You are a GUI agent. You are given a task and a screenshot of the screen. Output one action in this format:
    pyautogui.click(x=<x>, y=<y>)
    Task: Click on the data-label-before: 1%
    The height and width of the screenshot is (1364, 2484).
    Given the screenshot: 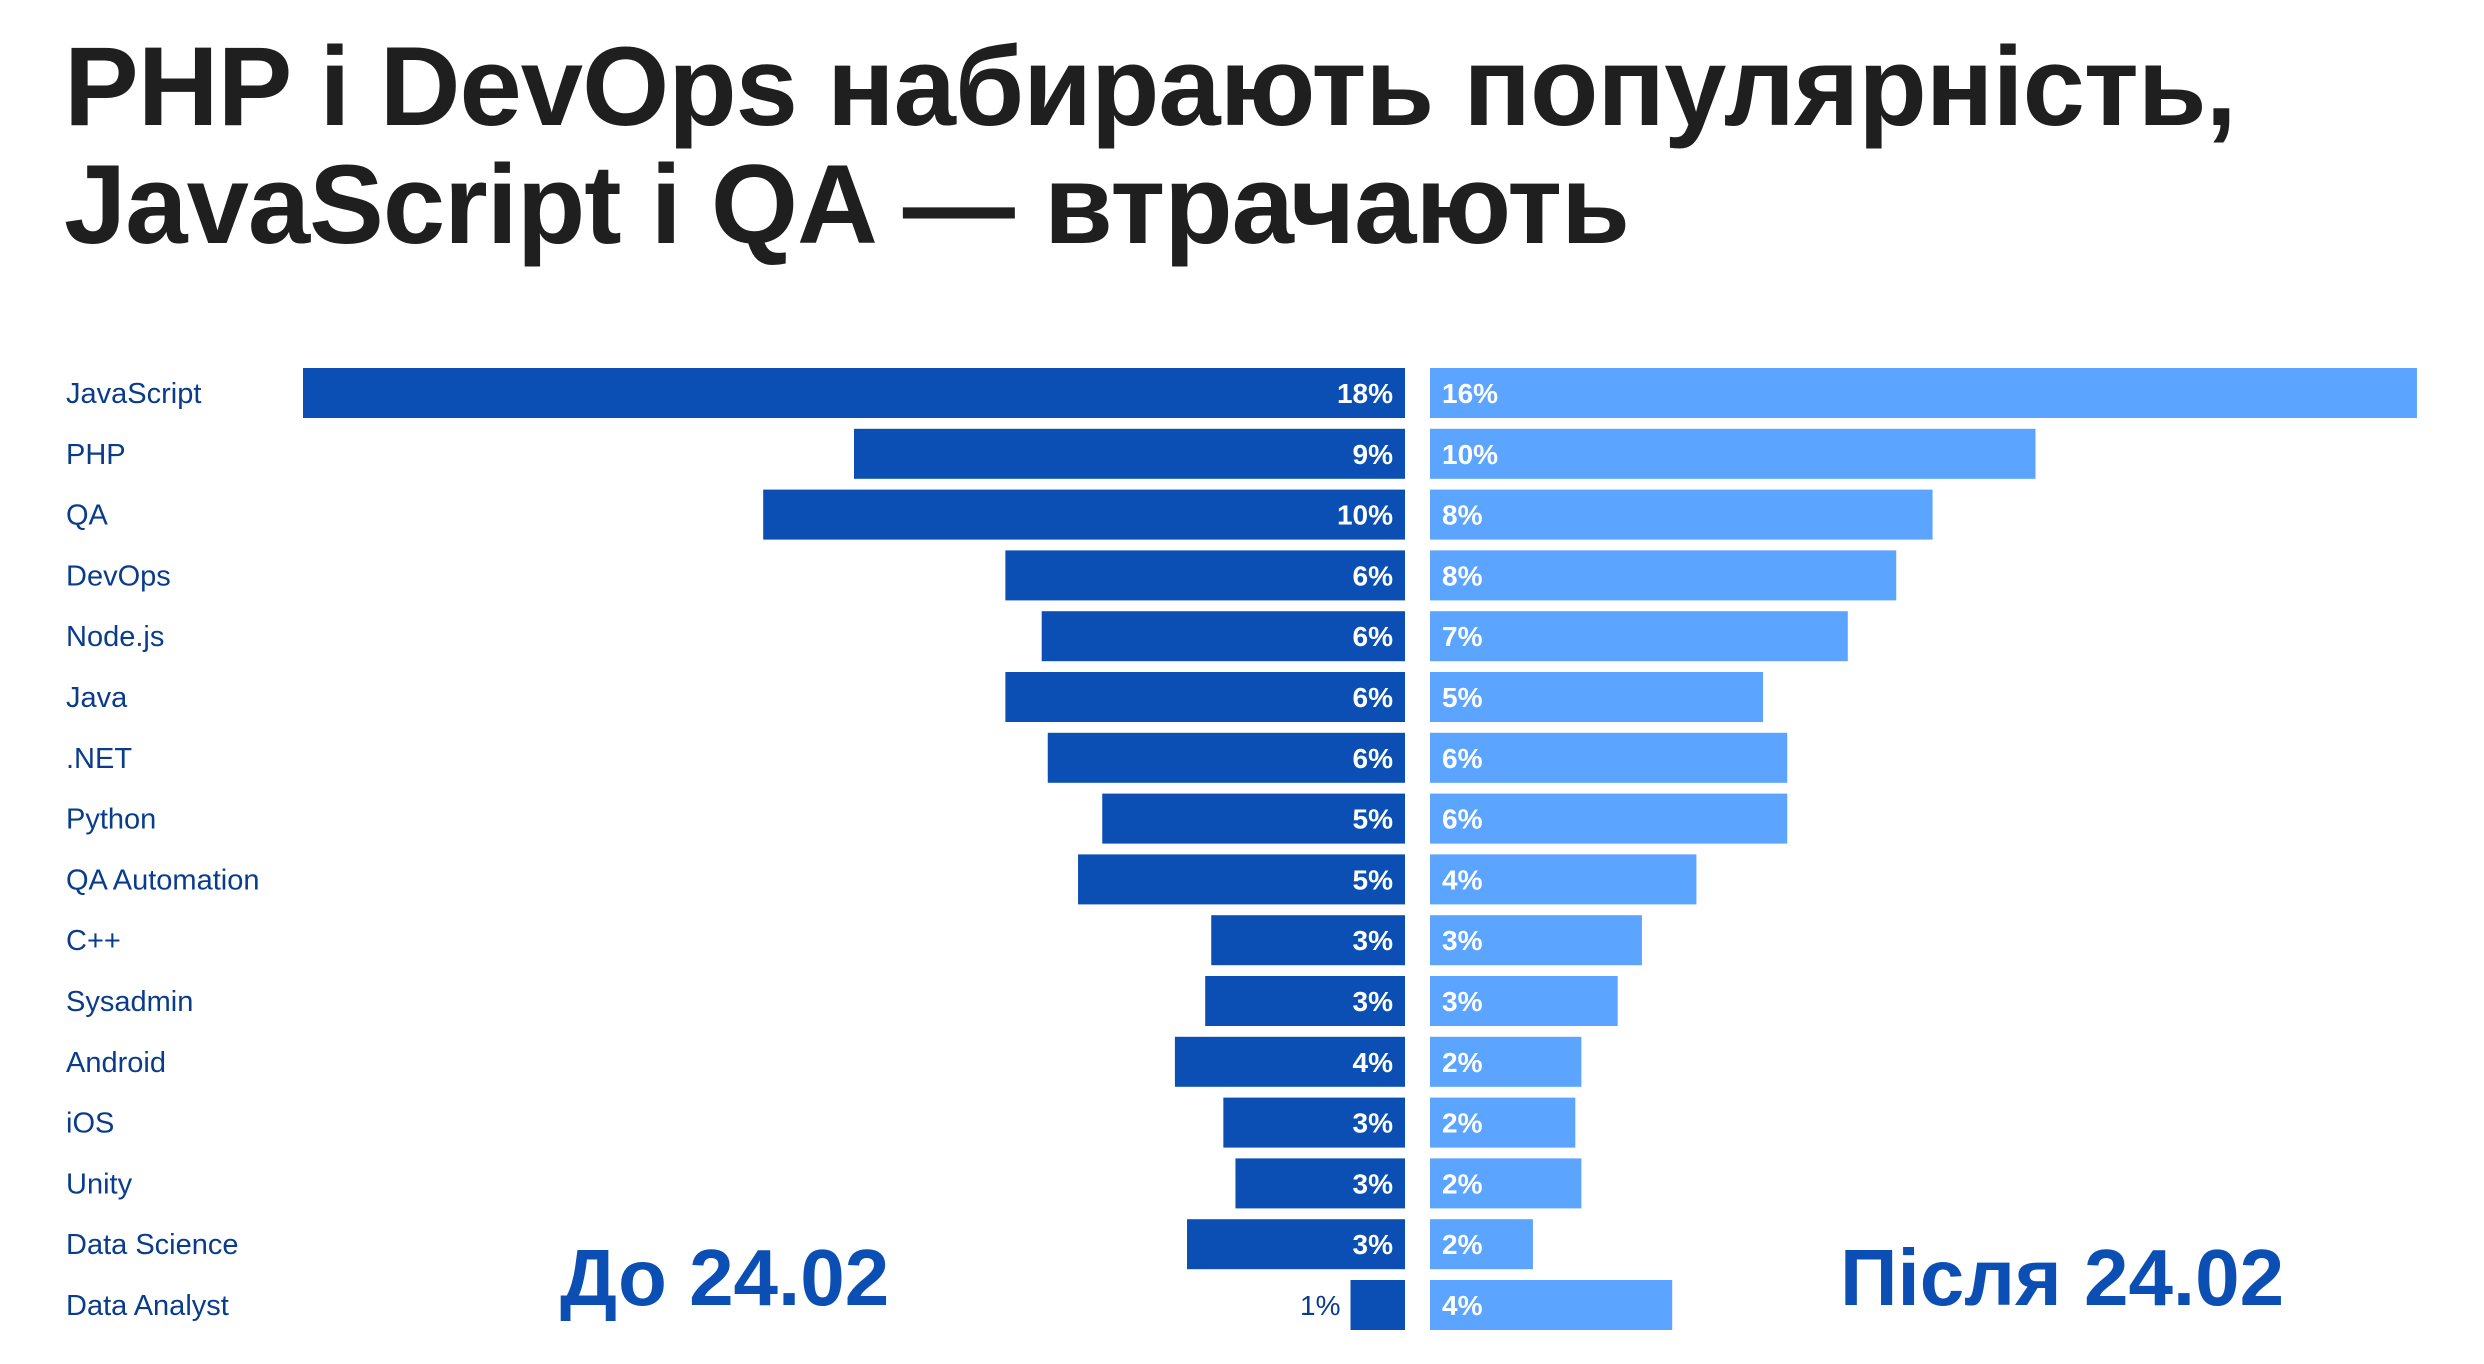 What is the action you would take?
    pyautogui.click(x=1320, y=1305)
    